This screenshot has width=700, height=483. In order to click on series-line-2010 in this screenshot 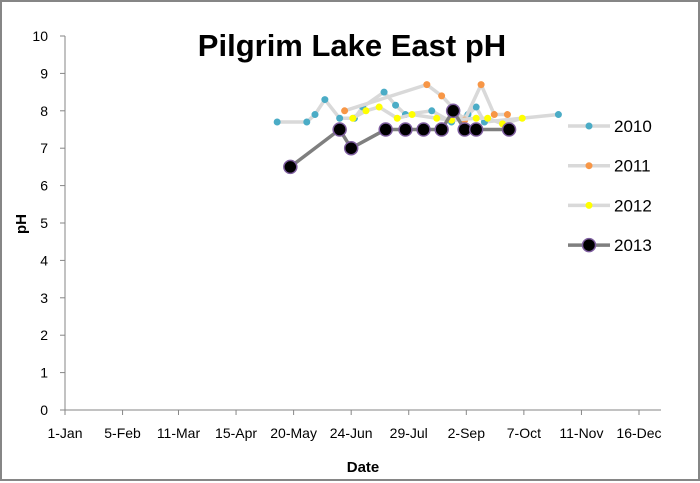, I will do `click(418, 107)`.